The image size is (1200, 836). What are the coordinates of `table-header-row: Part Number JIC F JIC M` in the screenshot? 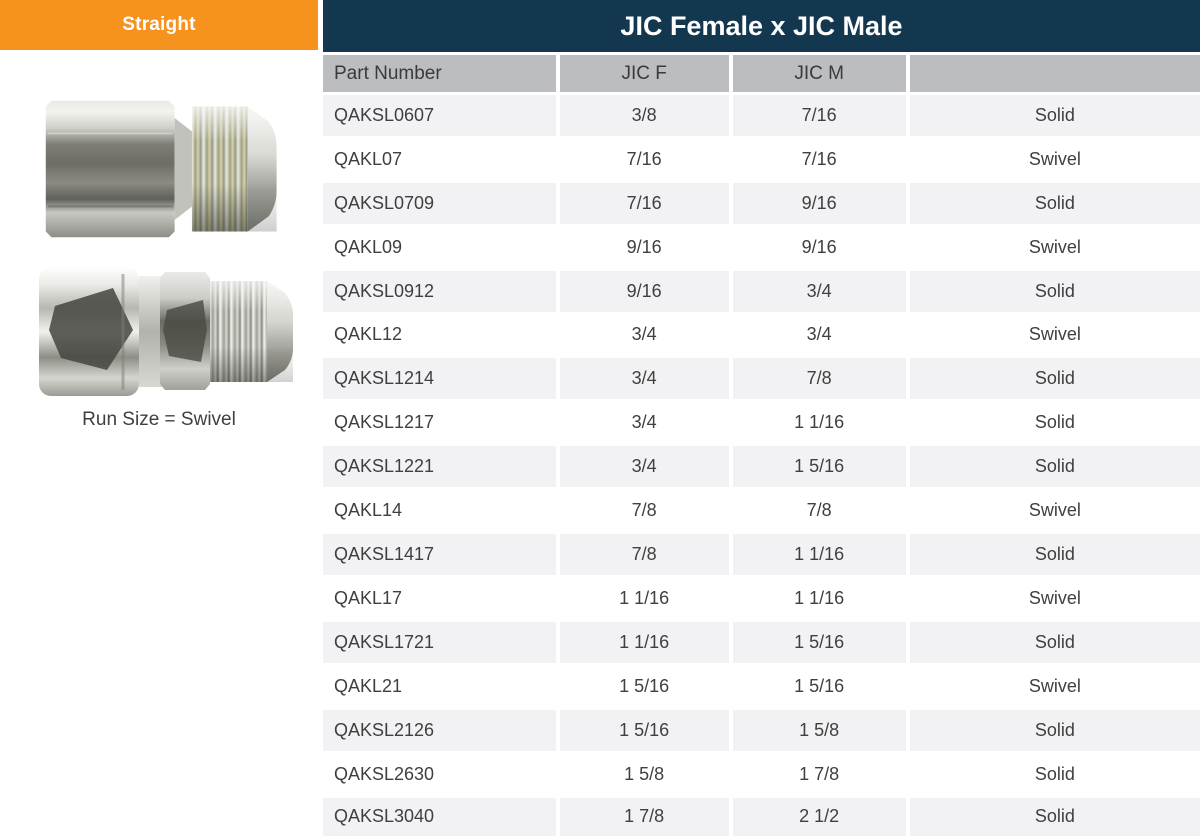 It's located at (761, 75).